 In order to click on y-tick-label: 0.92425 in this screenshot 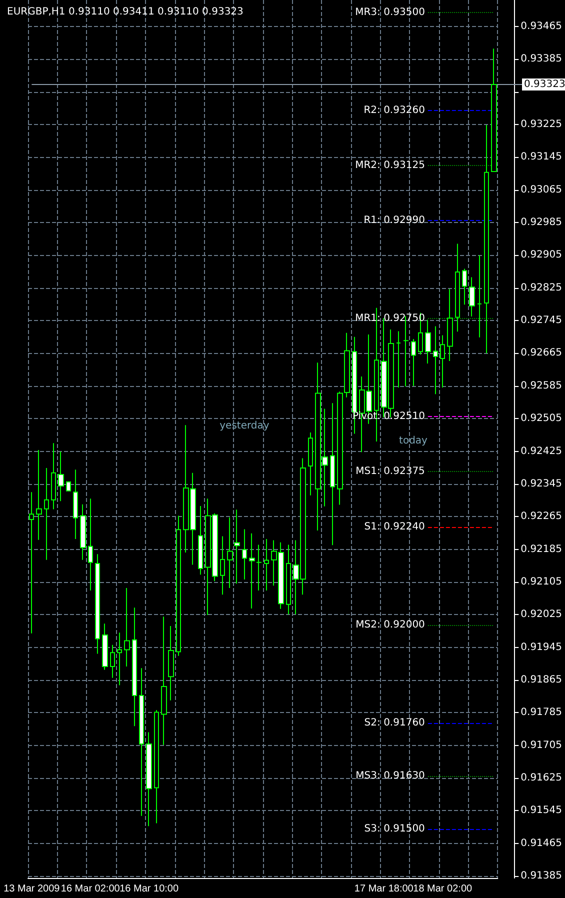, I will do `click(541, 451)`.